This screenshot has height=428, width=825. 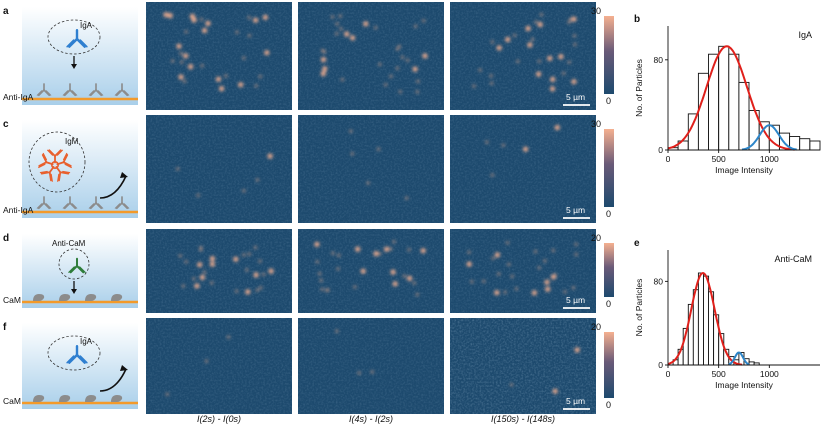 I want to click on scale-bar-label: 5 µm, so click(x=575, y=210).